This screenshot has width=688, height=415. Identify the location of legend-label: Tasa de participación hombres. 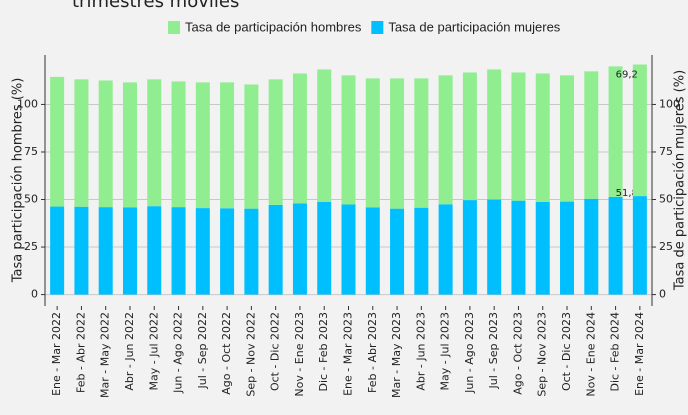
(273, 26).